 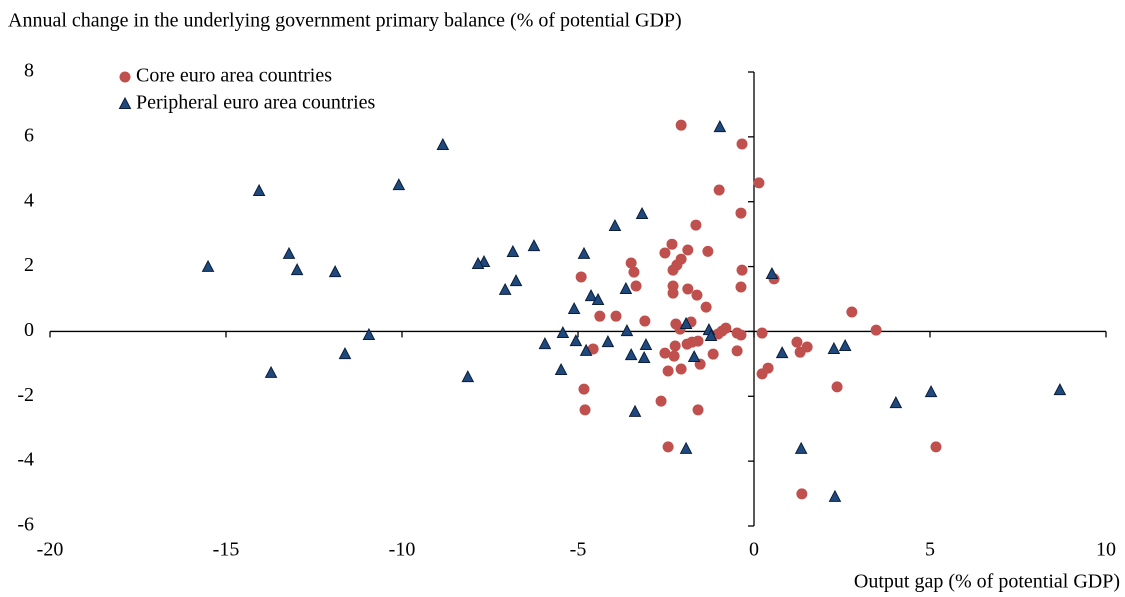 I want to click on x-axis-label: Output gap (% of potential GDP), so click(x=987, y=582).